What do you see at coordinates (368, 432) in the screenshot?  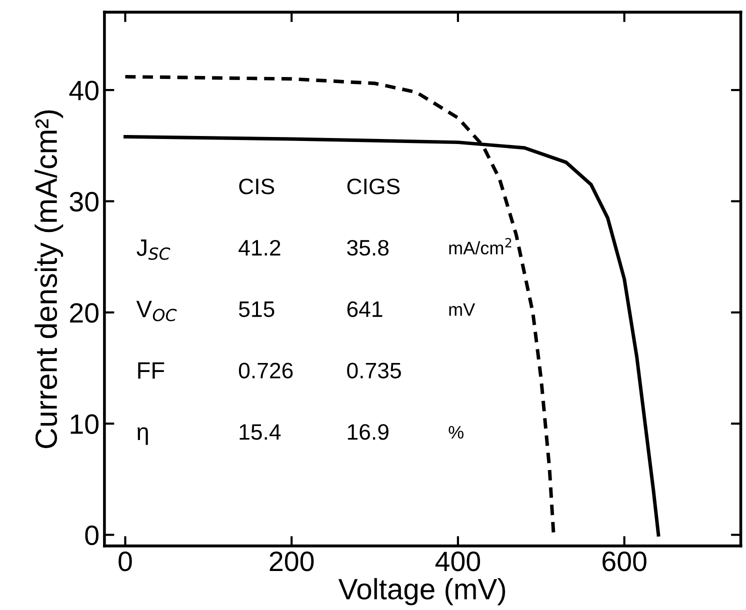 I see `annotation: 16.9` at bounding box center [368, 432].